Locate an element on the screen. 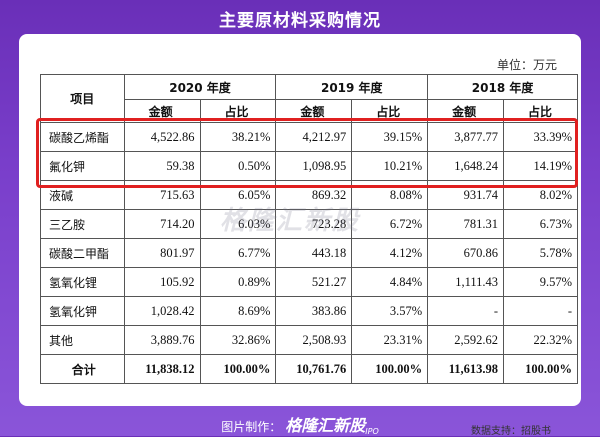 The height and width of the screenshot is (437, 600). amount-cell: 4,212.97 is located at coordinates (314, 137).